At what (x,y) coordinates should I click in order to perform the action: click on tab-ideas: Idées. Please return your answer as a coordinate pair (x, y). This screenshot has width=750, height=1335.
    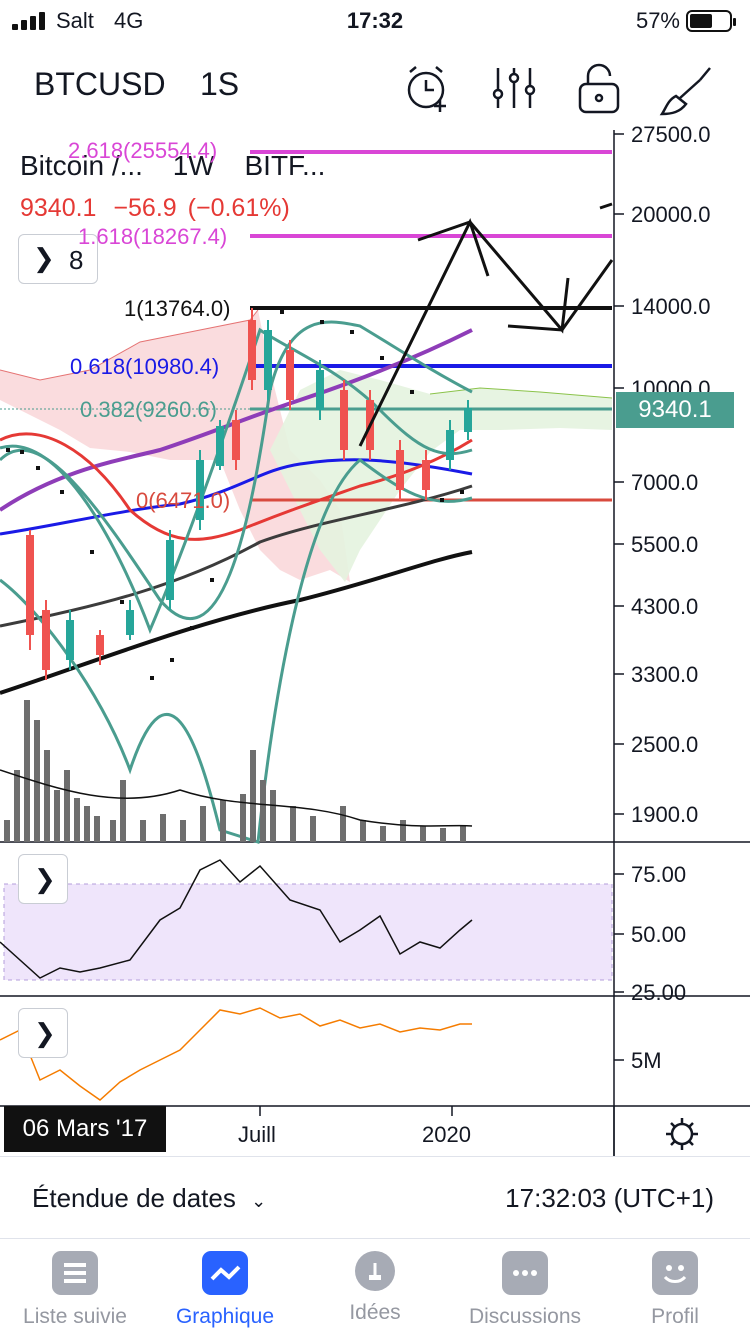
    Looking at the image, I should click on (375, 1287).